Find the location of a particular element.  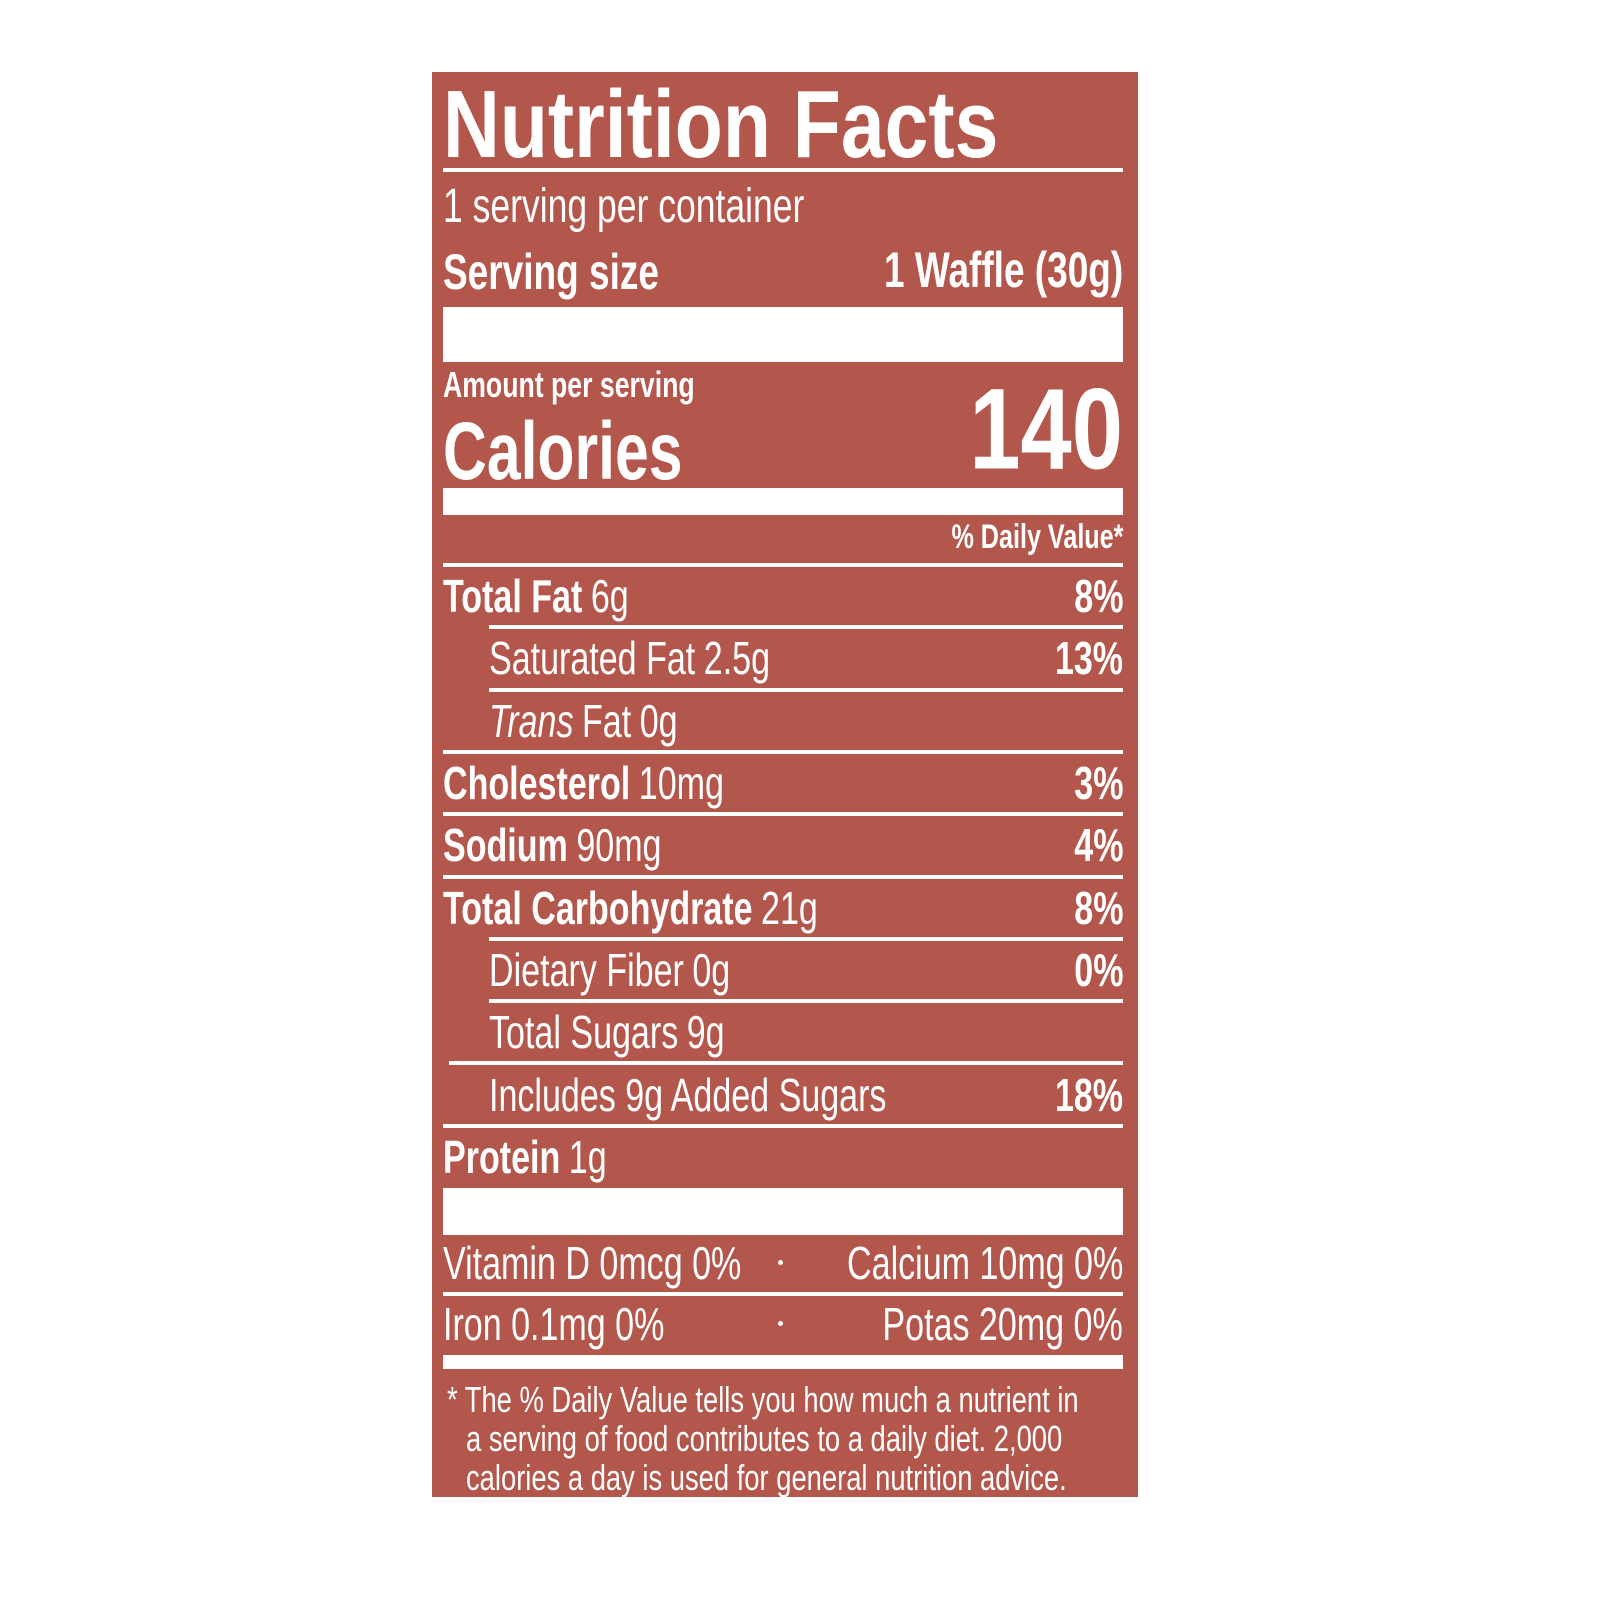

daily-value-header: % Daily Value* is located at coordinates (1036, 537).